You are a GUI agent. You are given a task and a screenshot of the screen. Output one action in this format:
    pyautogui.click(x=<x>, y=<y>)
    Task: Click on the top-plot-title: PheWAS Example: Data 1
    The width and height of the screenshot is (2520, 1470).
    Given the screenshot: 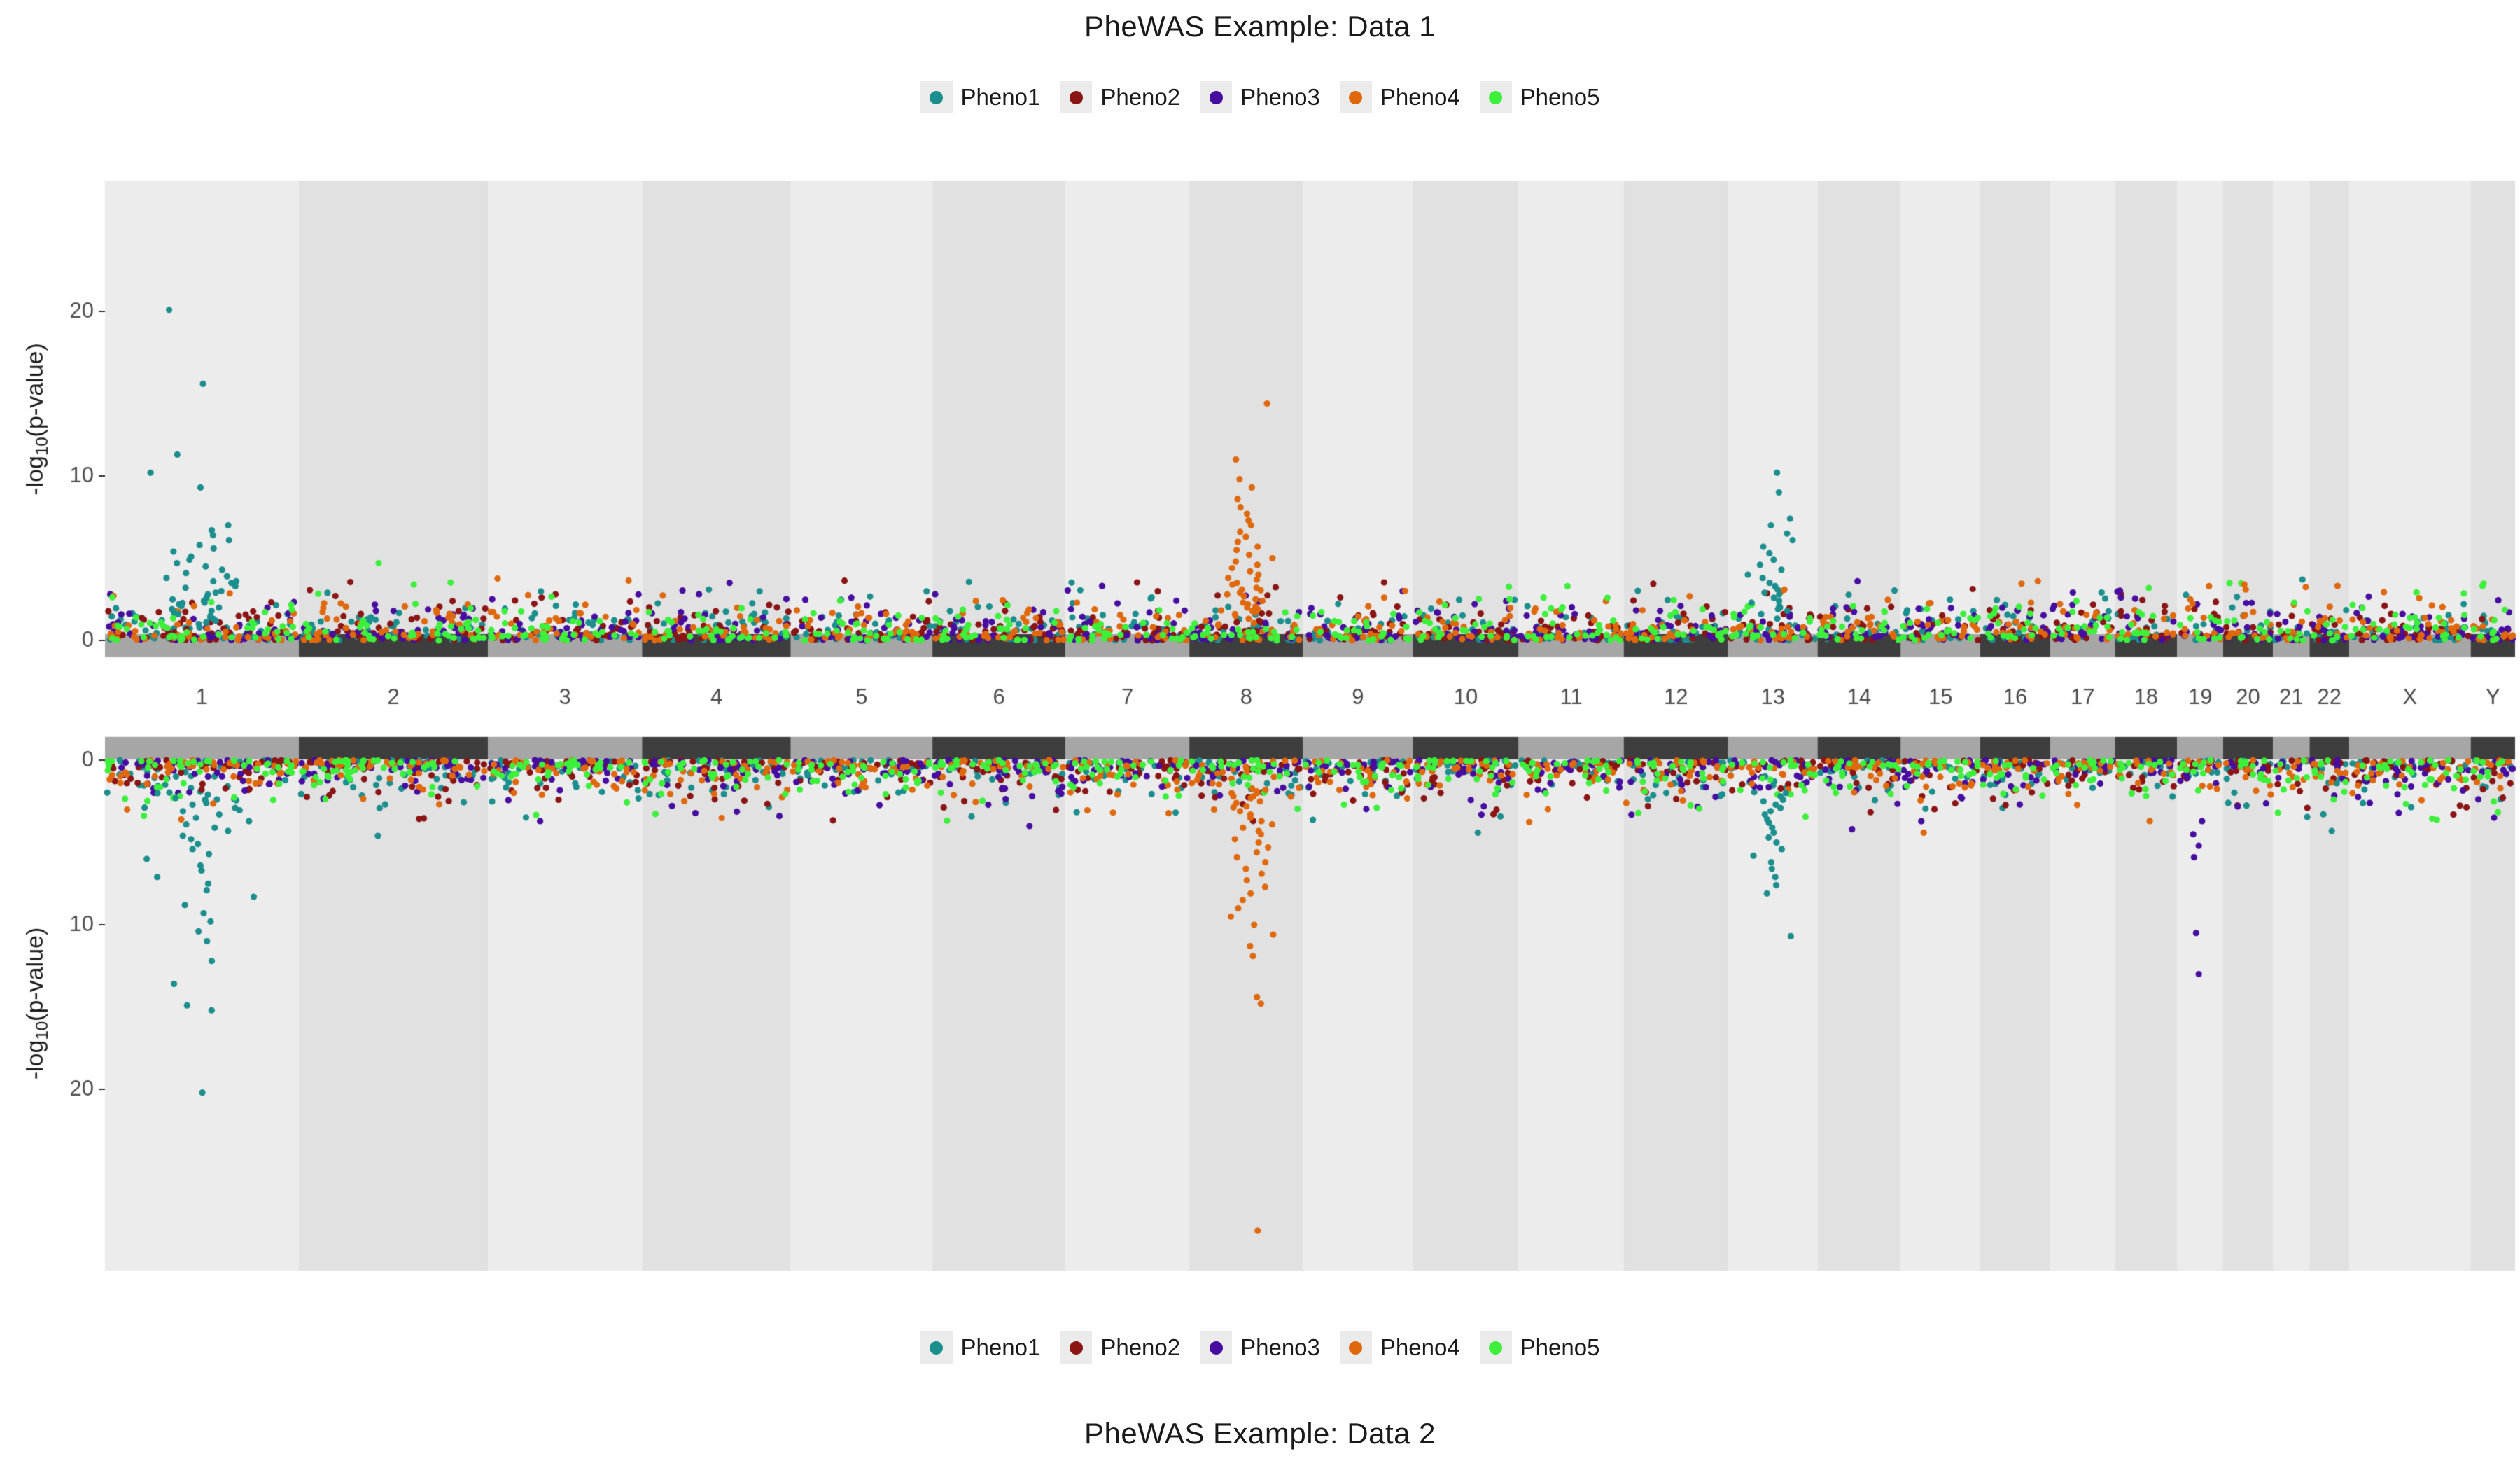 What is the action you would take?
    pyautogui.click(x=1260, y=26)
    